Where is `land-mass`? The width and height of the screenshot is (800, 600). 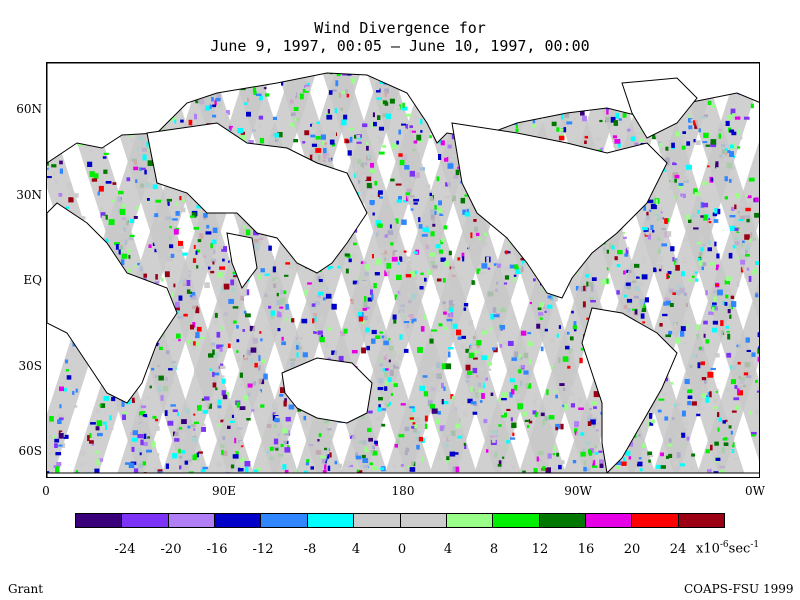
land-mass is located at coordinates (242, 261).